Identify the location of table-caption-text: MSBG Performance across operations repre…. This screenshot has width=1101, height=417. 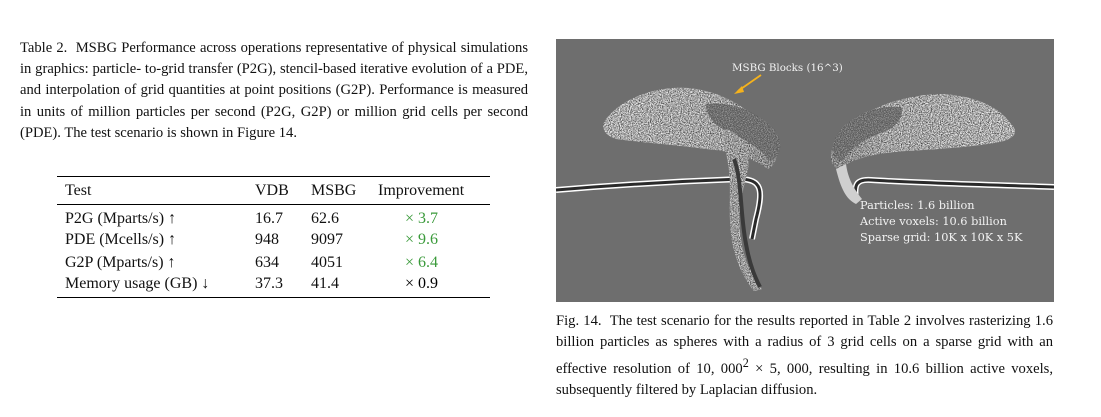
(274, 90).